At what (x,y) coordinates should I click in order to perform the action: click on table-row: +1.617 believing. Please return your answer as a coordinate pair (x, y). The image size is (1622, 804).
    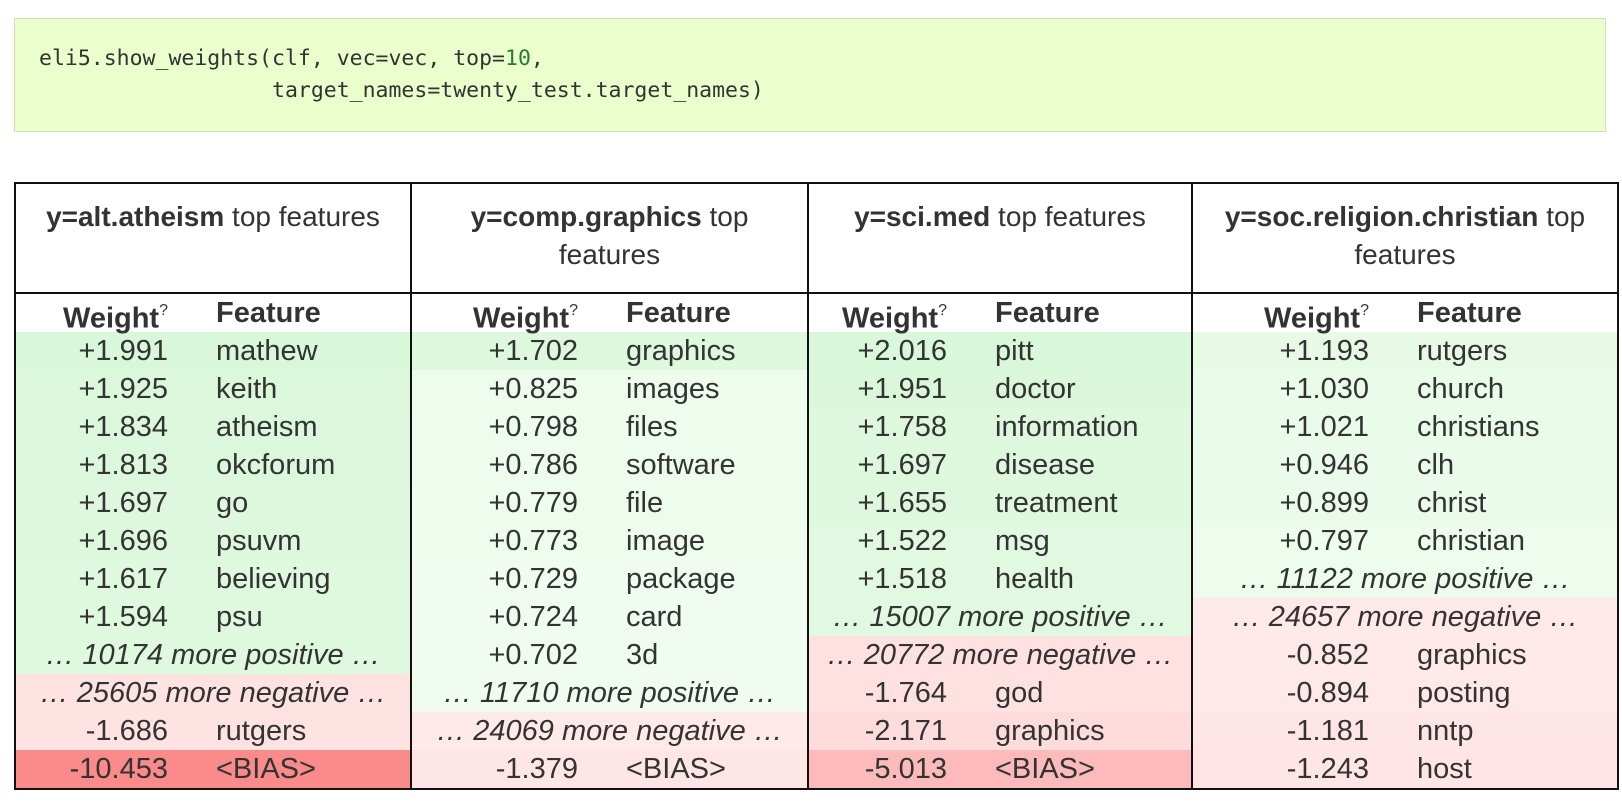
    Looking at the image, I should click on (213, 579).